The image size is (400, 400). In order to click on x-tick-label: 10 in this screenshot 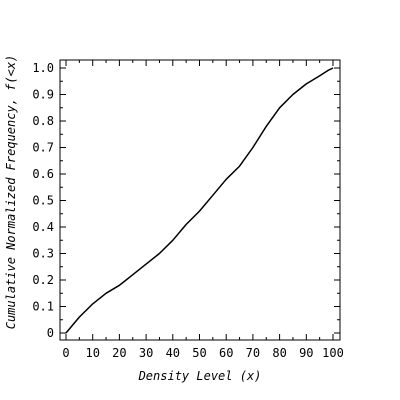, I will do `click(92, 353)`.